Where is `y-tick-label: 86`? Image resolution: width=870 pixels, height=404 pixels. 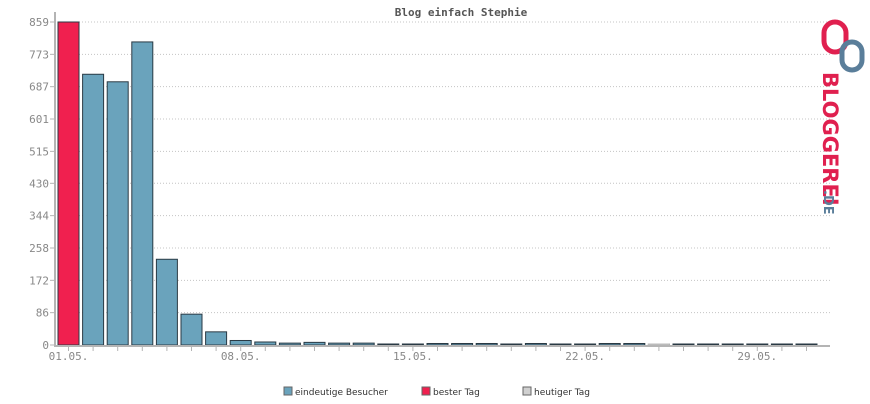
y-tick-label: 86 is located at coordinates (42, 313).